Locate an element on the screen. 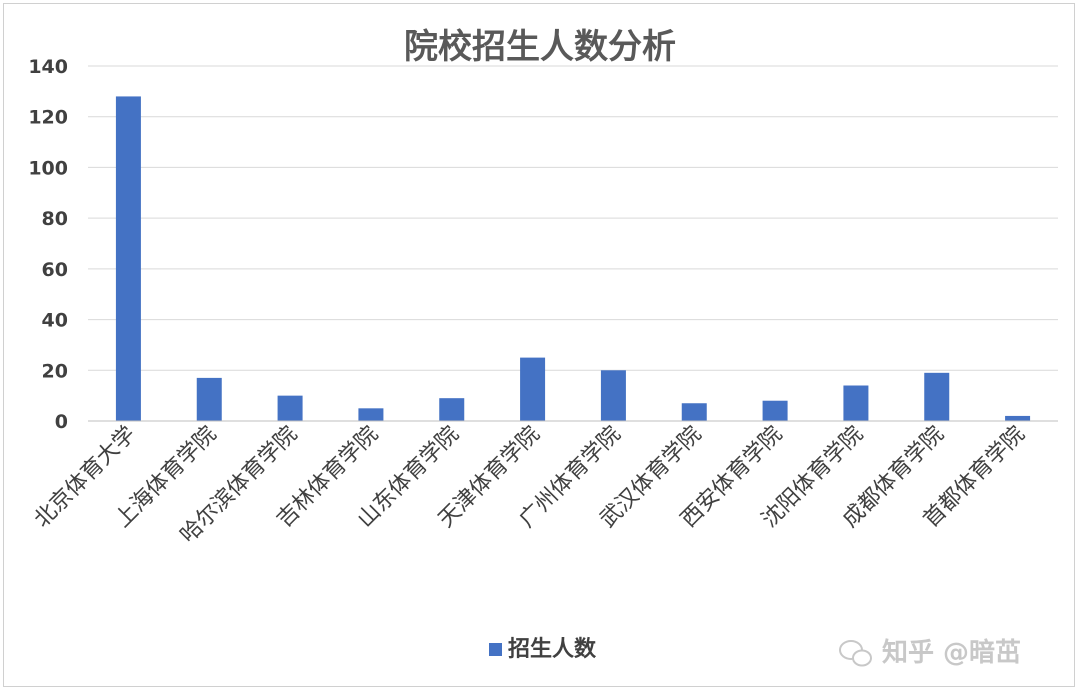 This screenshot has width=1080, height=692. y-tick-label: 140 is located at coordinates (48, 67).